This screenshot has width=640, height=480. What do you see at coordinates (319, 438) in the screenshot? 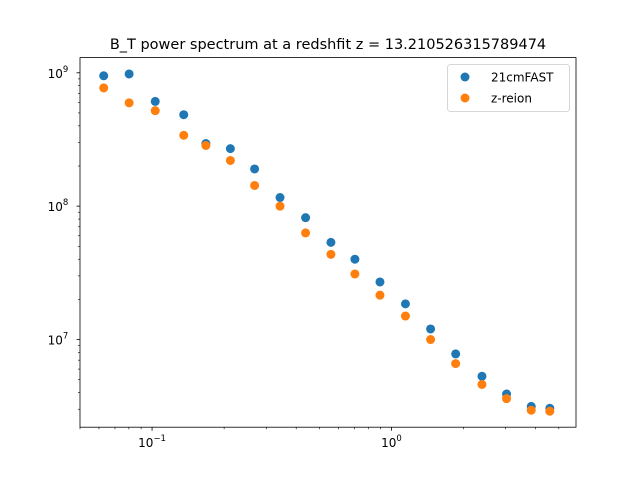
I see `x-axis: 10⁻¹ 10⁰` at bounding box center [319, 438].